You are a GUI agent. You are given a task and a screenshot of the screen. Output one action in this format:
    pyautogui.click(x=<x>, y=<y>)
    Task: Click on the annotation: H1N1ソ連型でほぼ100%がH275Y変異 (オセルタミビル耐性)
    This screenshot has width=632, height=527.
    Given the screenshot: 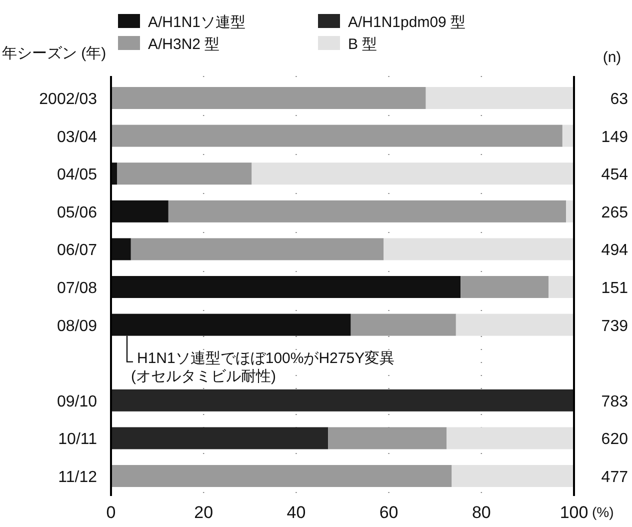 What is the action you would take?
    pyautogui.click(x=263, y=367)
    